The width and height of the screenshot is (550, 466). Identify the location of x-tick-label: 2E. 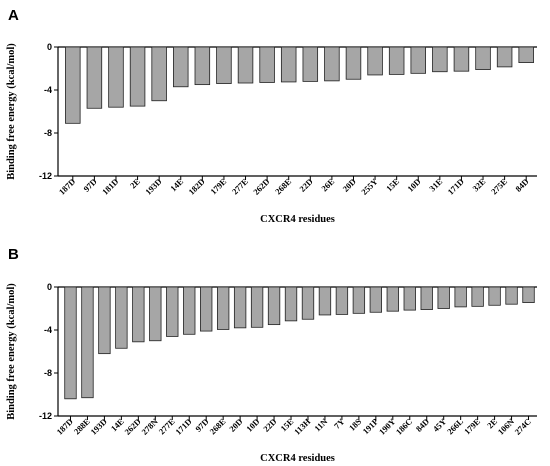
(135, 183).